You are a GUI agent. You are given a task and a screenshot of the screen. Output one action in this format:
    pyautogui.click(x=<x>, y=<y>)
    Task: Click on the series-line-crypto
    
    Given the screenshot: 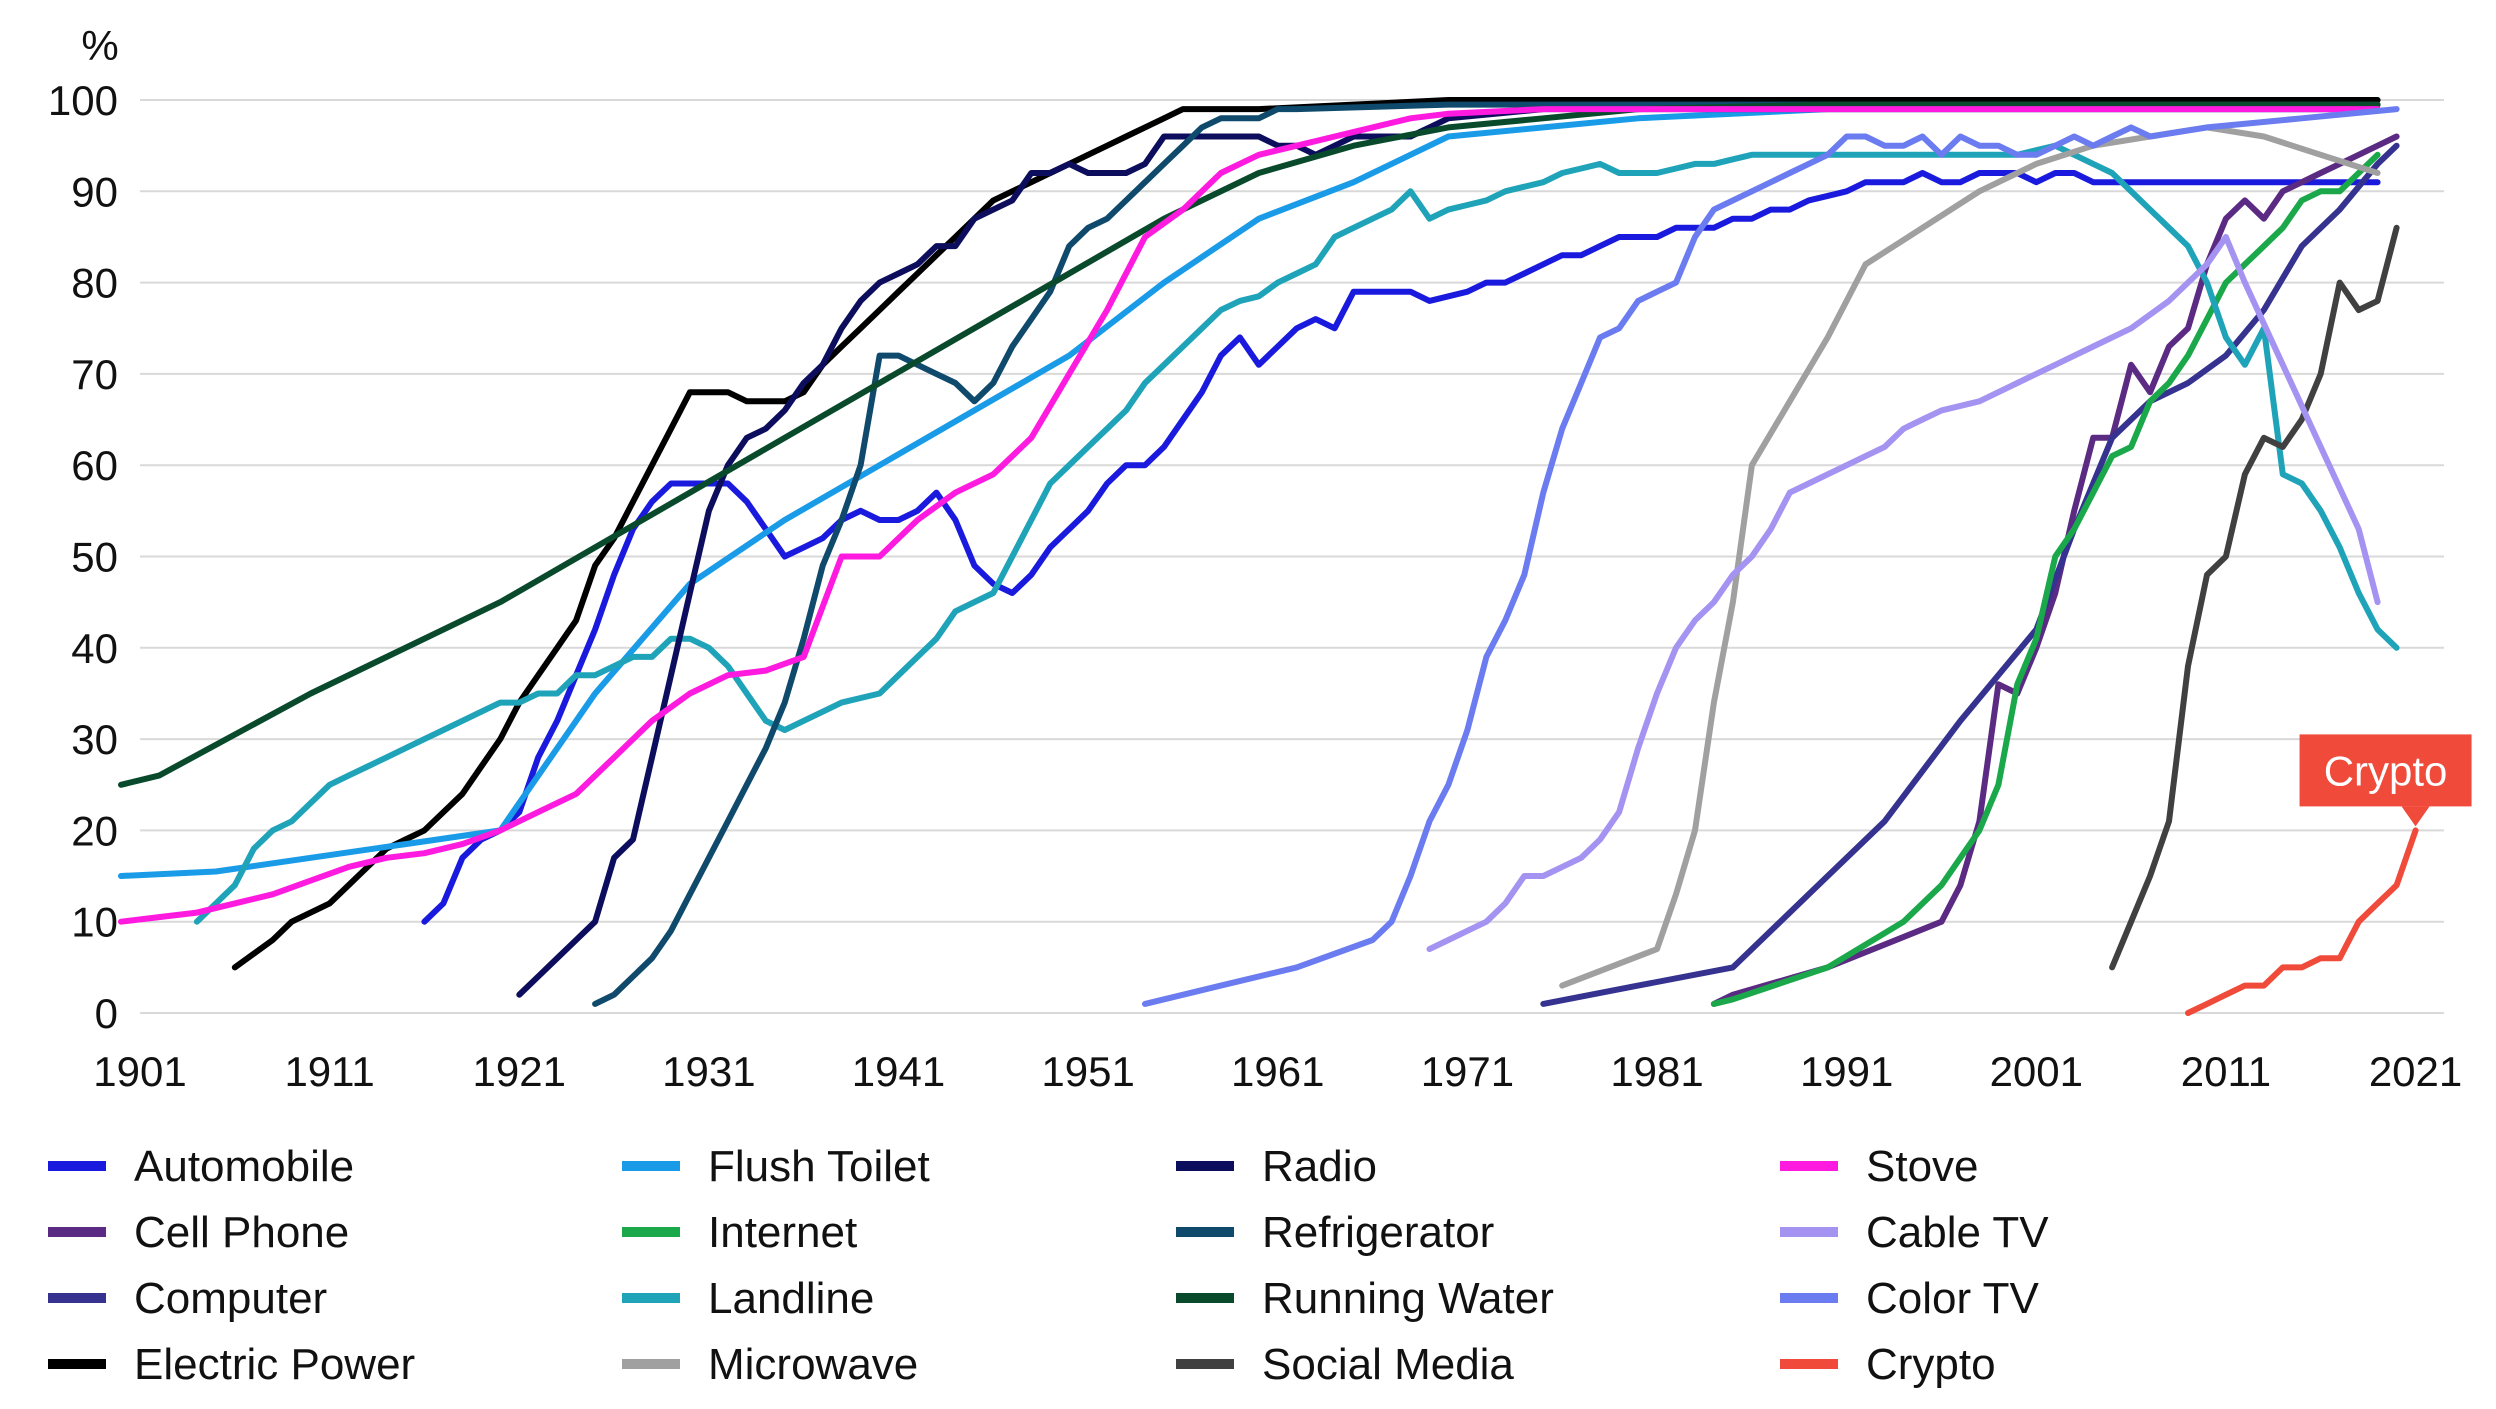 What is the action you would take?
    pyautogui.click(x=2302, y=921)
    